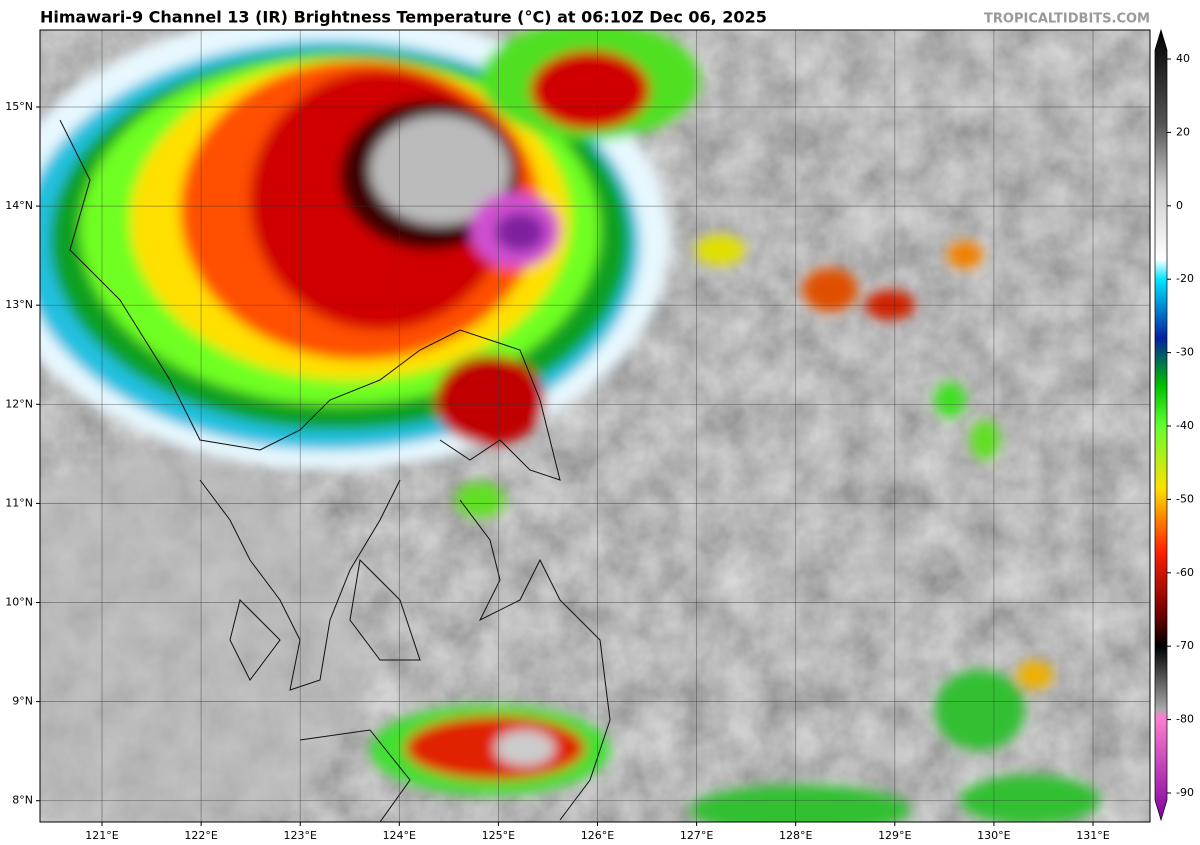  What do you see at coordinates (19, 403) in the screenshot?
I see `lat-label: 12°N` at bounding box center [19, 403].